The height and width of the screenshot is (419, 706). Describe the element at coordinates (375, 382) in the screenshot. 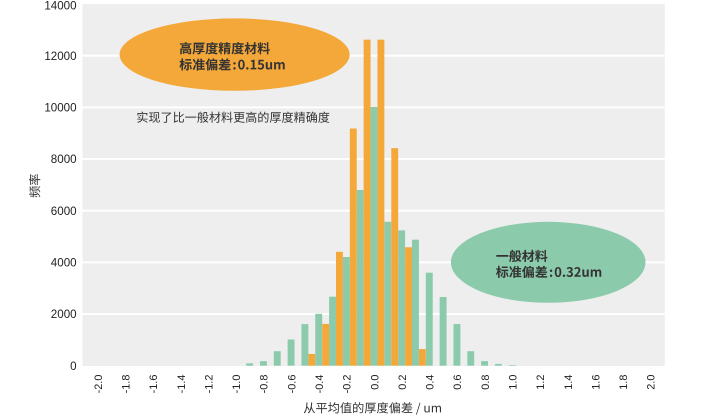

I see `svg-text: 0.0` at that location.